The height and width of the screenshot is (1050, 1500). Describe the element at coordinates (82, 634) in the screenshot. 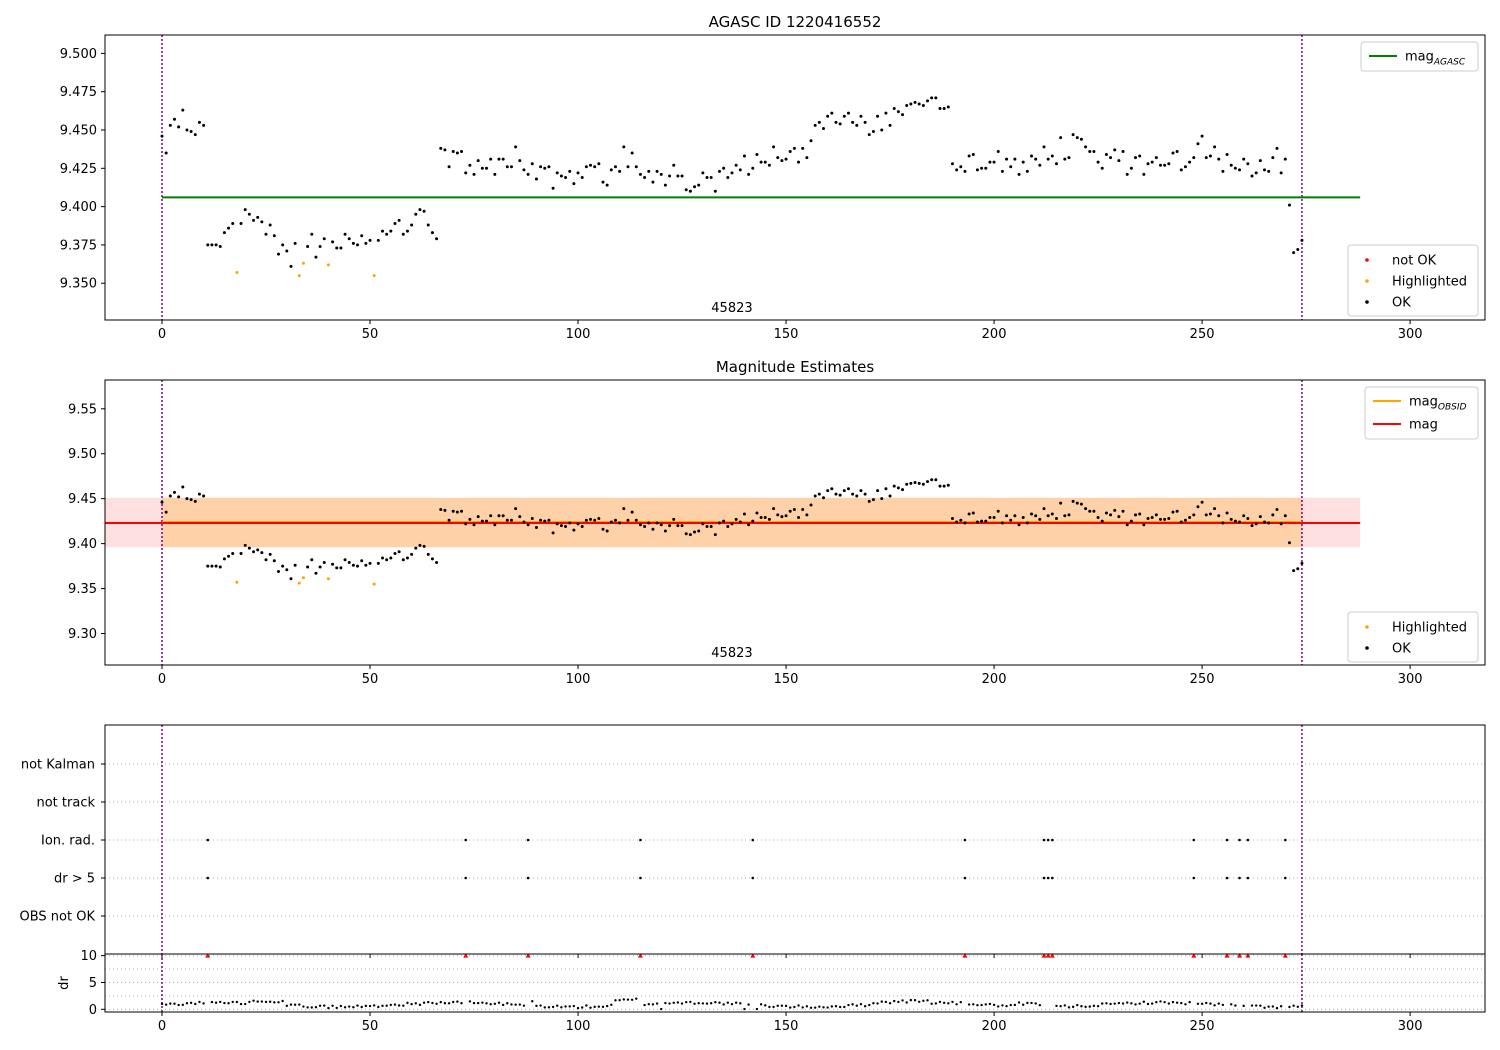

I see `y-tick-label: 9.30` at that location.